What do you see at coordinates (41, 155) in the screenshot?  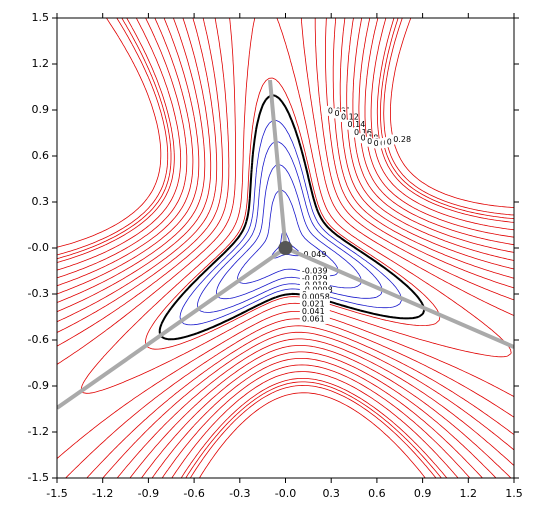 I see `y-tick-label: 0.6` at bounding box center [41, 155].